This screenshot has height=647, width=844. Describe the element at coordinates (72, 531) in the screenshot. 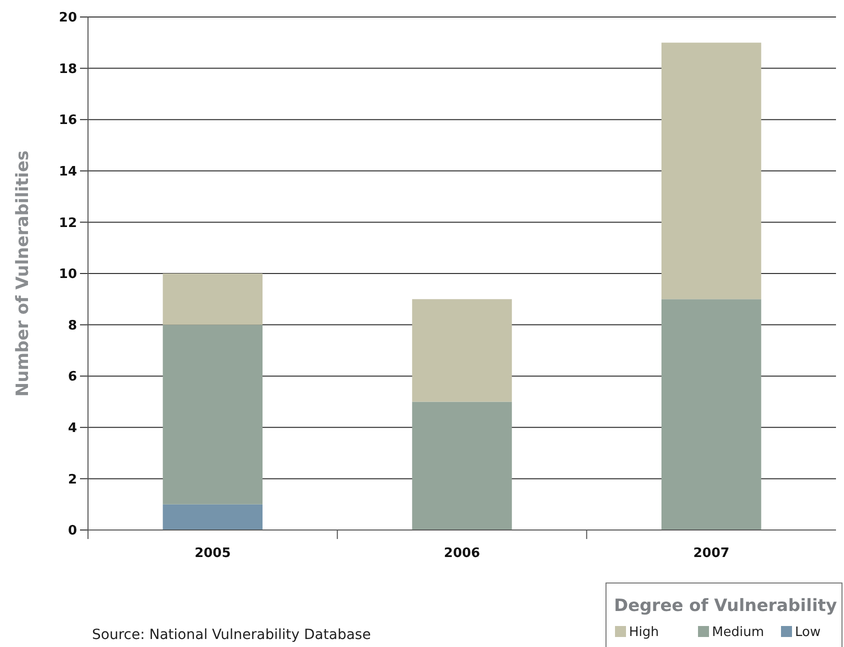

I see `y-tick-label: 0` at that location.